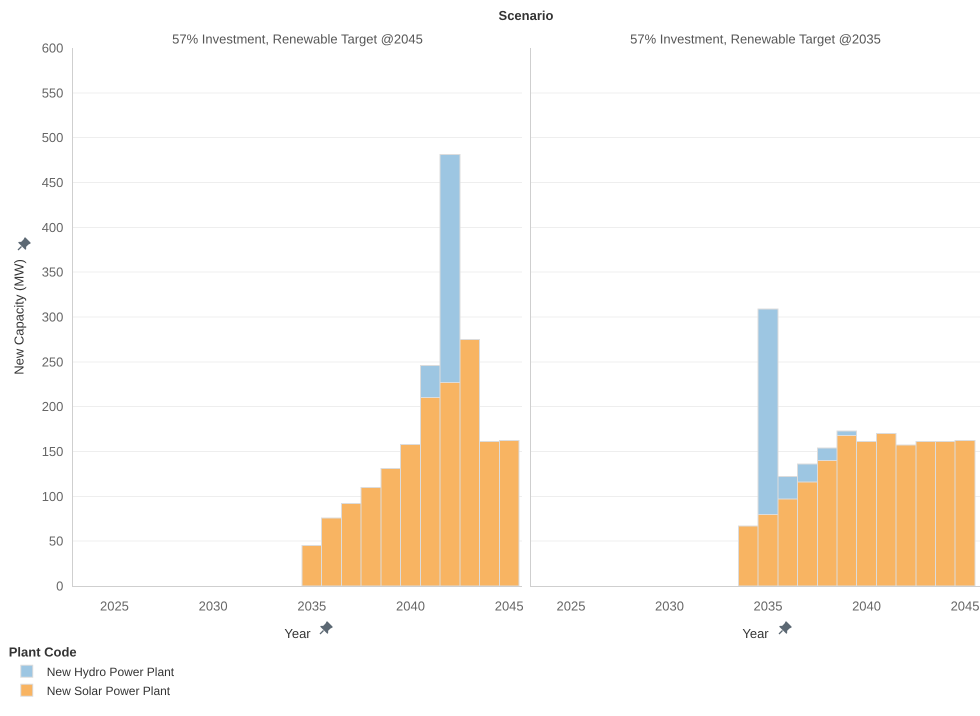 Image resolution: width=980 pixels, height=716 pixels. I want to click on chart-title: 57% Investment, Renewable Target @2035, so click(755, 39).